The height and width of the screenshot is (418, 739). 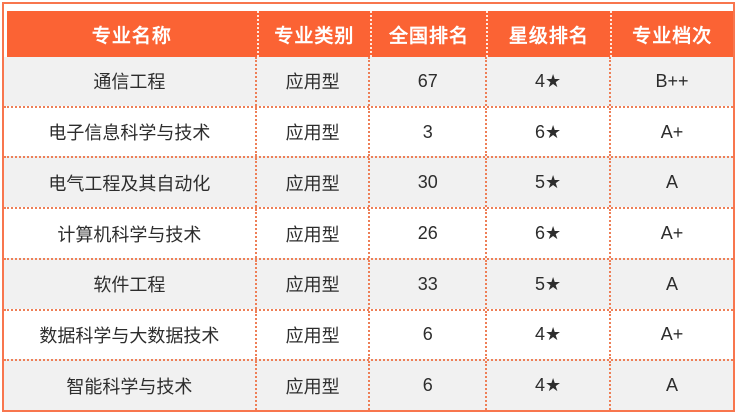 I want to click on cell-major-name: 软件工程, so click(x=129, y=285).